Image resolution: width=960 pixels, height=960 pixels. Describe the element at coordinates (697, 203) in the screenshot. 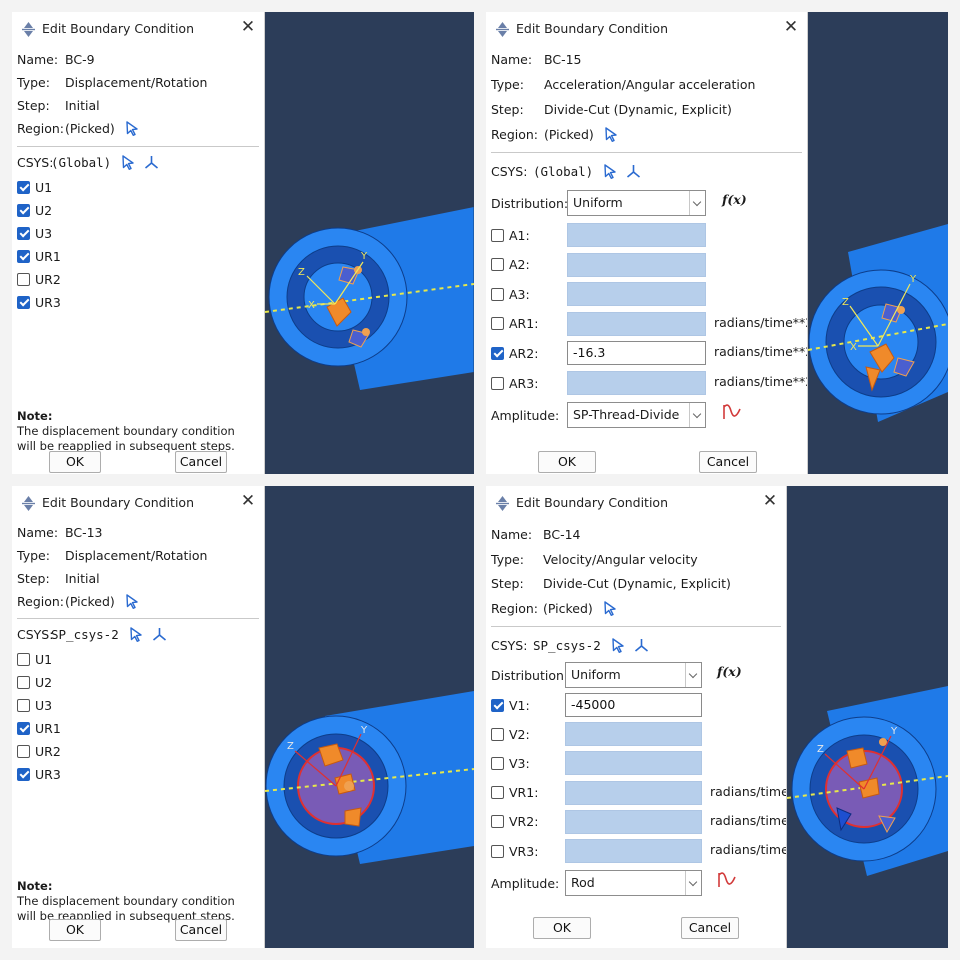

I see `chevron-down-icon` at that location.